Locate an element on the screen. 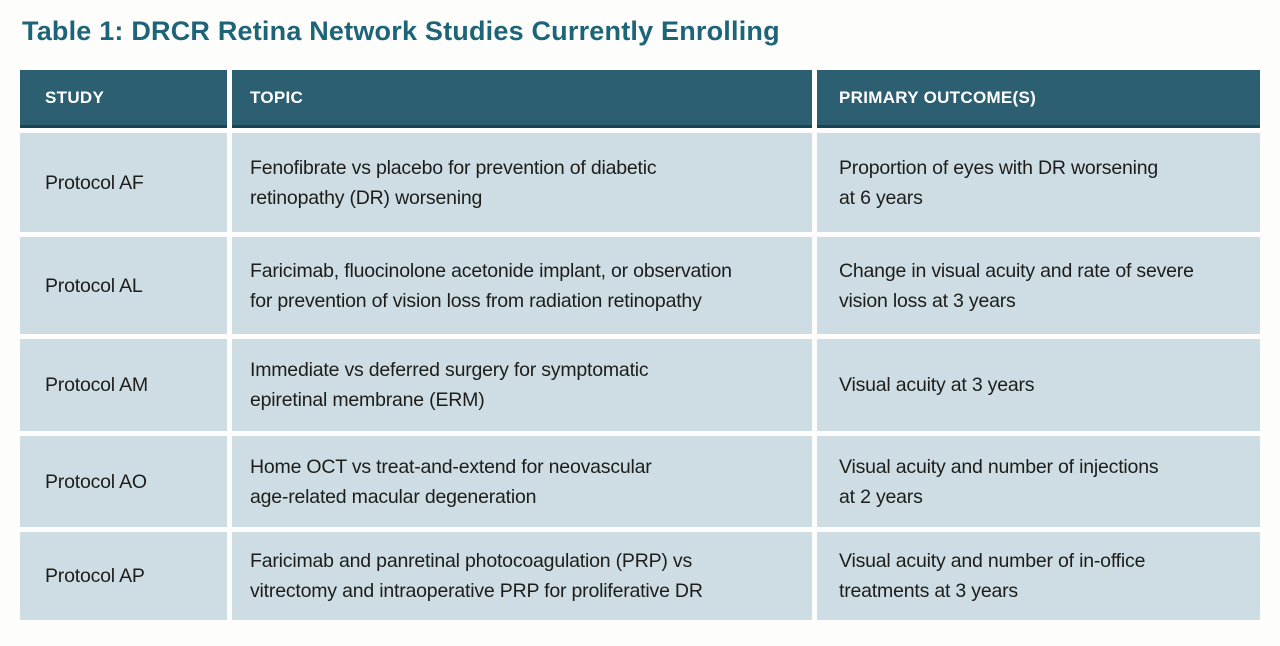  column-header-study: STUDY is located at coordinates (123, 99).